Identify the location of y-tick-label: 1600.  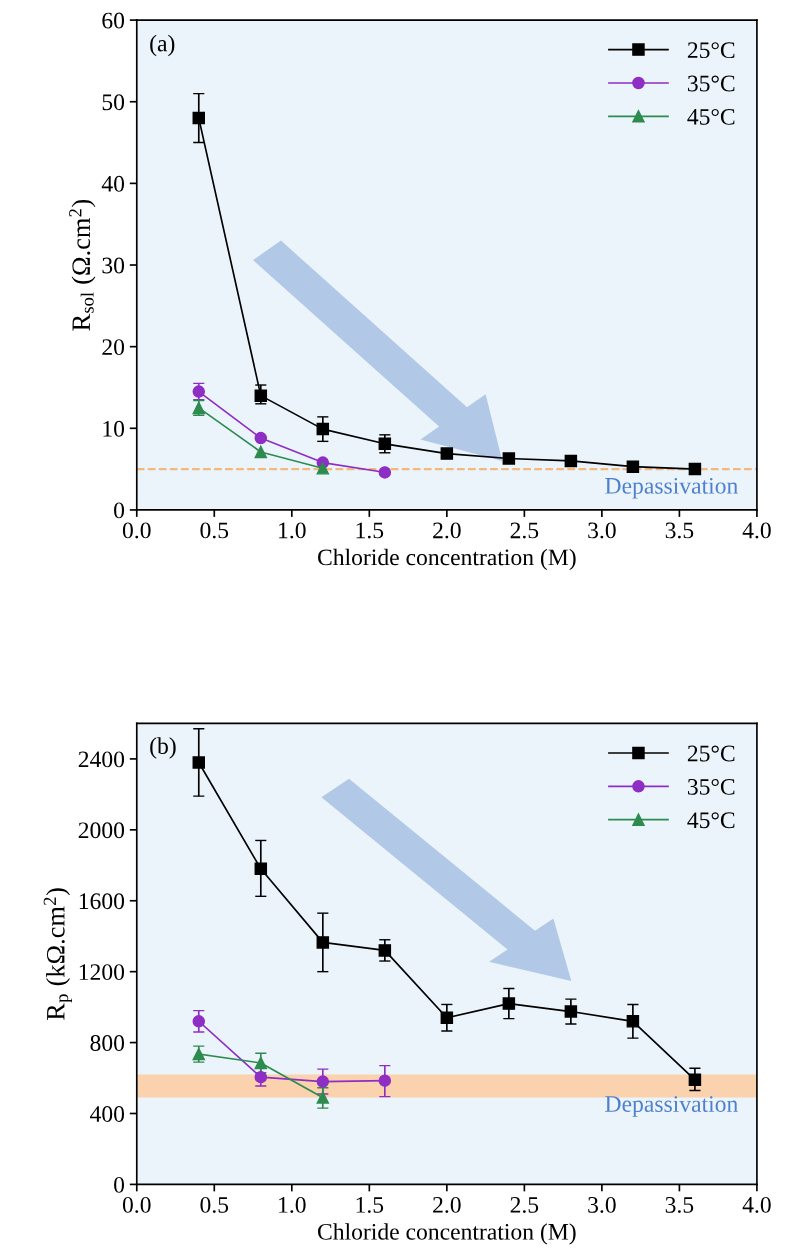
(102, 901).